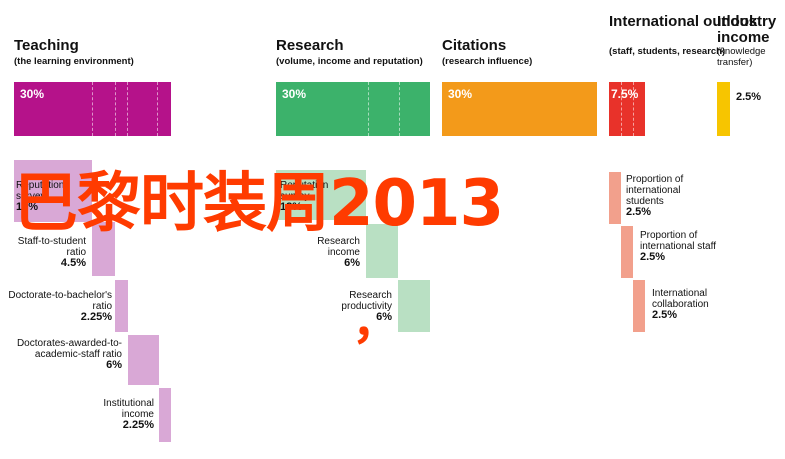  What do you see at coordinates (749, 97) in the screenshot?
I see `industry-weight-label: 2.5%` at bounding box center [749, 97].